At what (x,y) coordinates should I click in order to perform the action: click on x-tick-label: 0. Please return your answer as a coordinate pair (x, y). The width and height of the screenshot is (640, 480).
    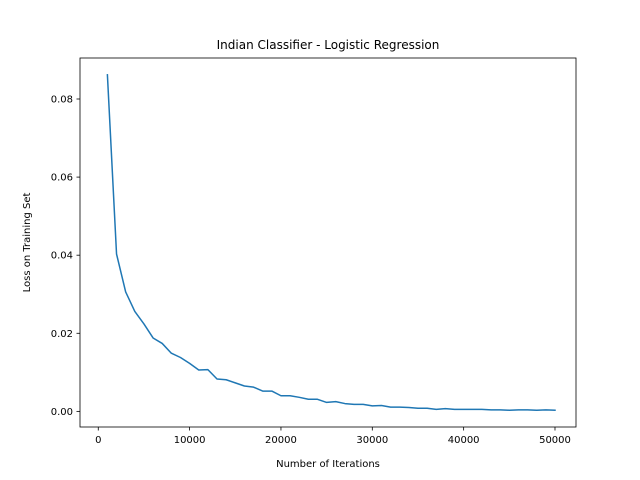
    Looking at the image, I should click on (98, 440).